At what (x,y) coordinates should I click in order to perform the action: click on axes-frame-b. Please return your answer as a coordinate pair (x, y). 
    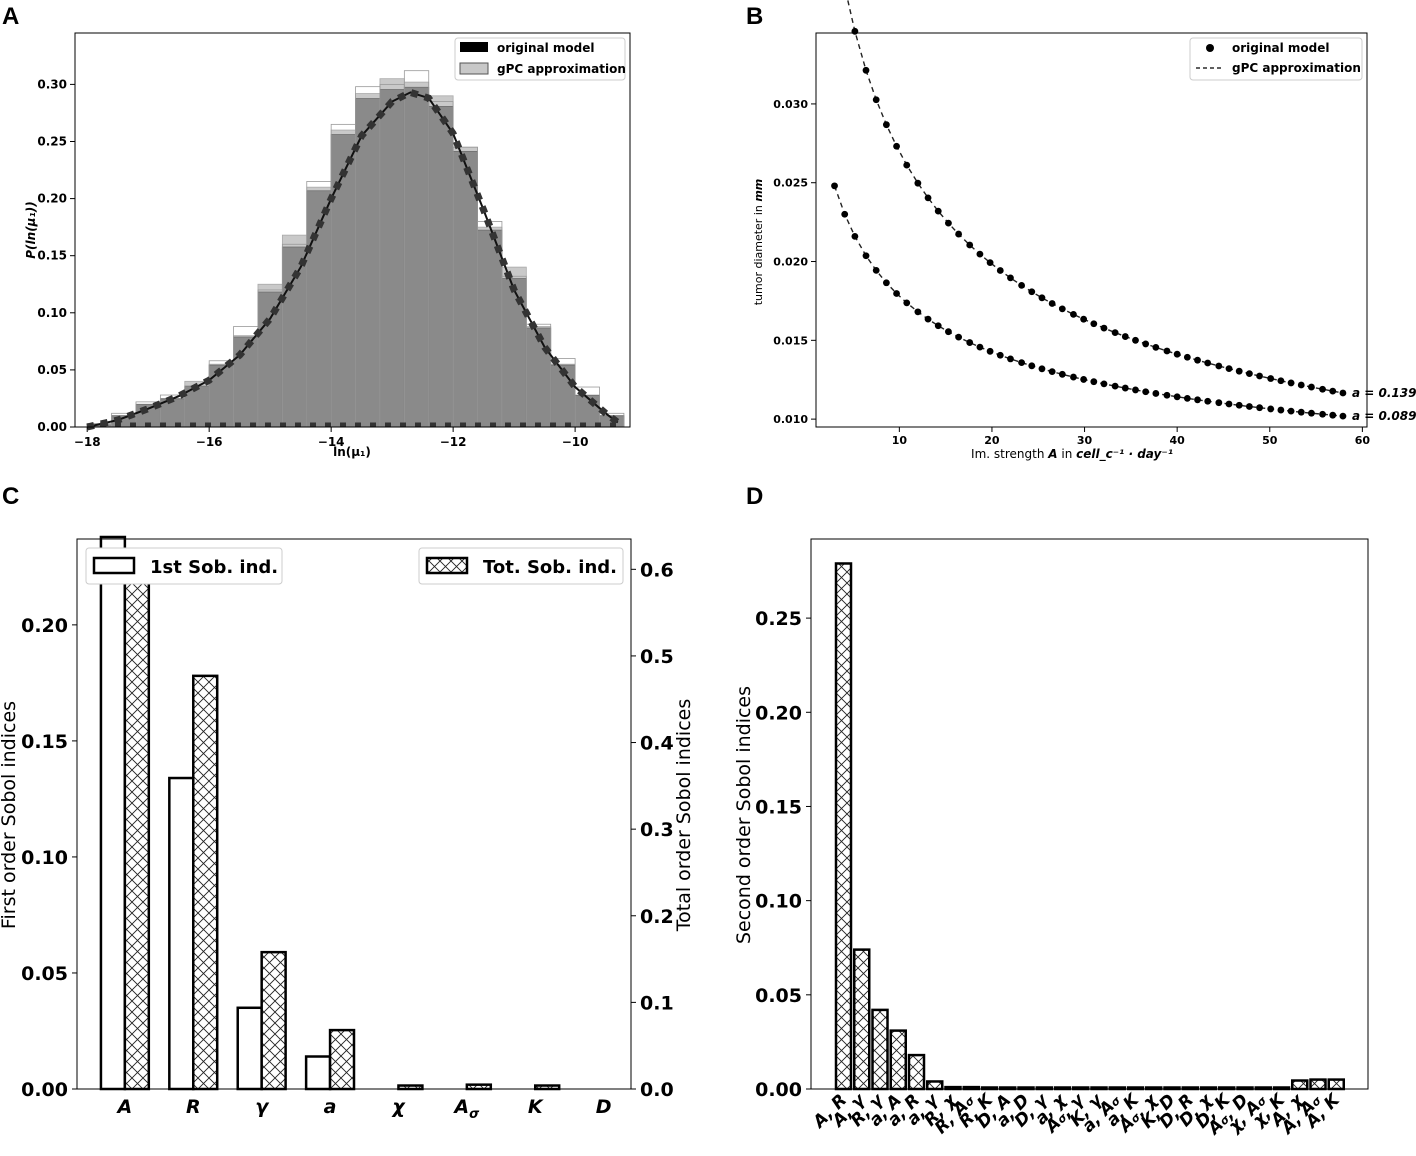
    Looking at the image, I should click on (1091, 230).